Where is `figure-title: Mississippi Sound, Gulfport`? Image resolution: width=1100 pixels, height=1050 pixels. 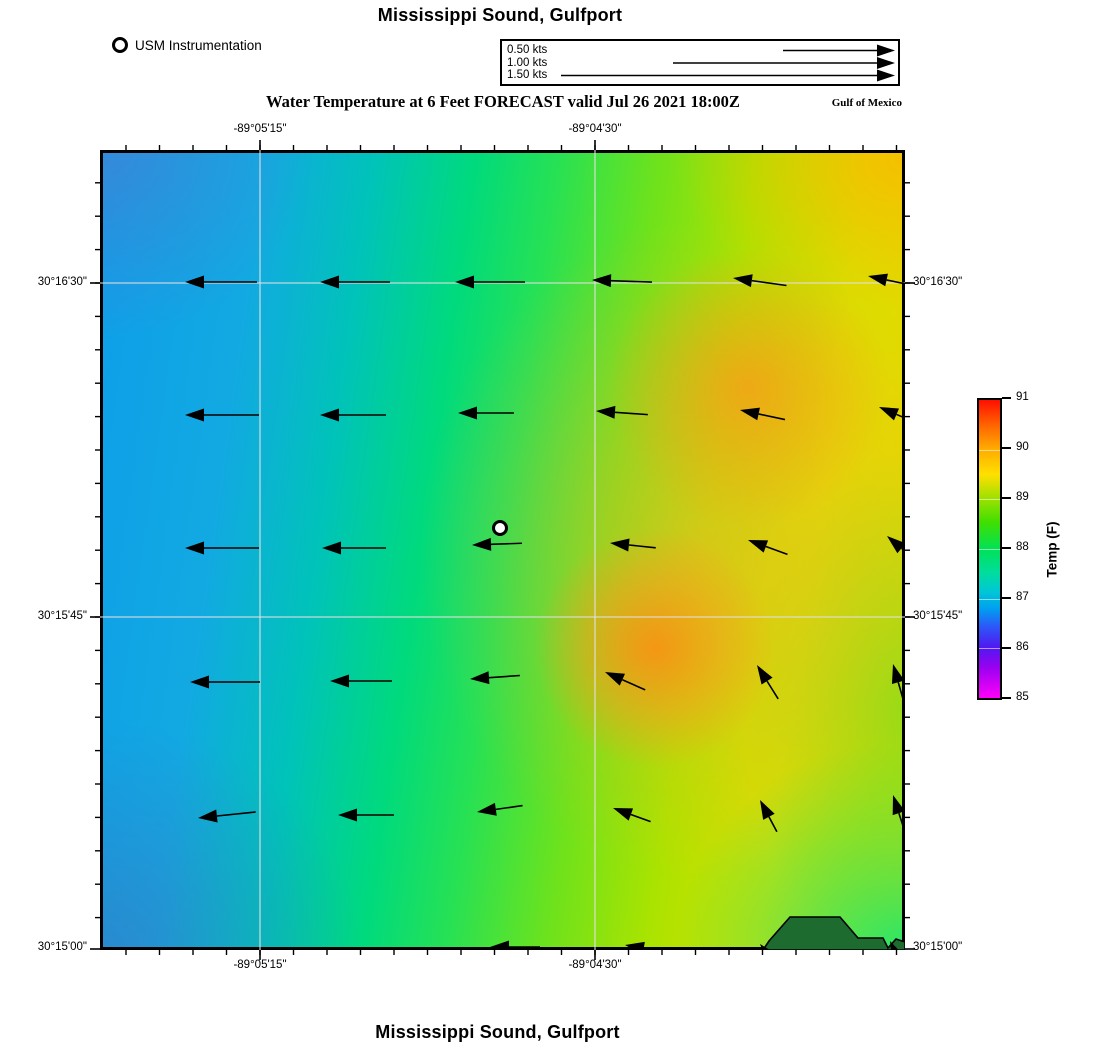
figure-title: Mississippi Sound, Gulfport is located at coordinates (500, 15).